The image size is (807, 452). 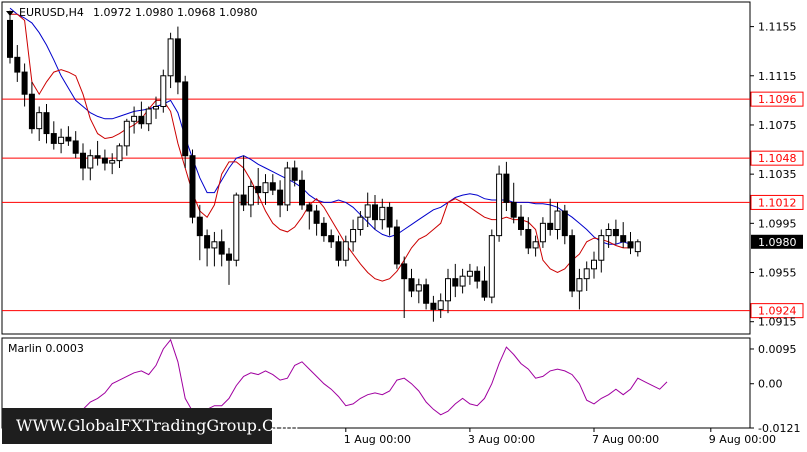 I want to click on time-tick-label: 7 Aug 00:00, so click(x=625, y=439).